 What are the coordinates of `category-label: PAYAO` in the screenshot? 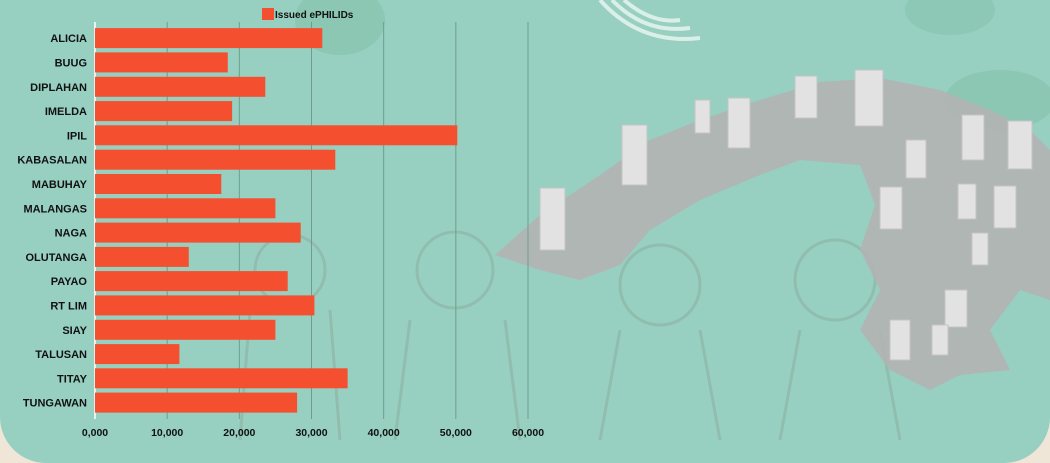 It's located at (69, 282).